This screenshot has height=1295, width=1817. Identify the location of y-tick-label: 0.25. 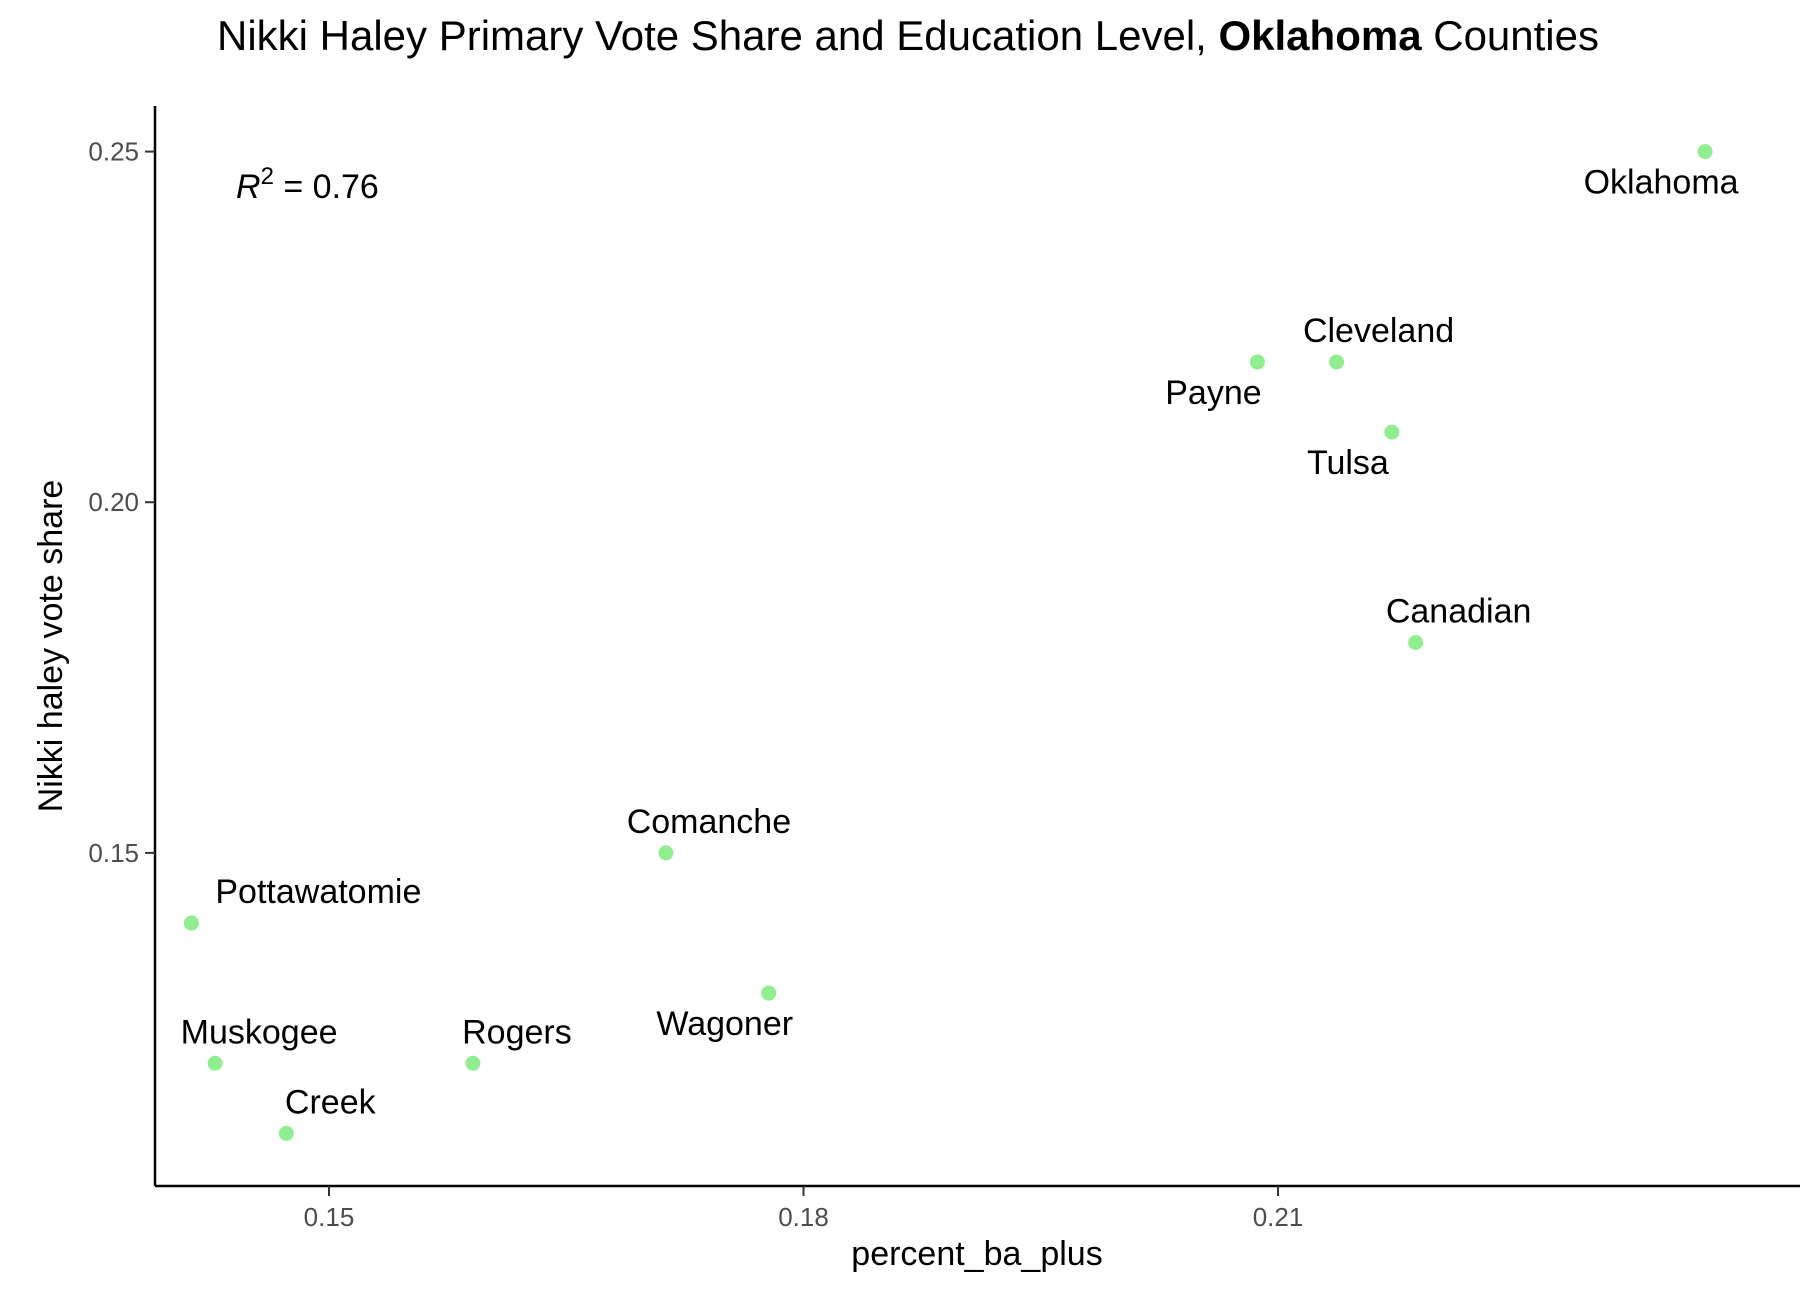
(113, 152).